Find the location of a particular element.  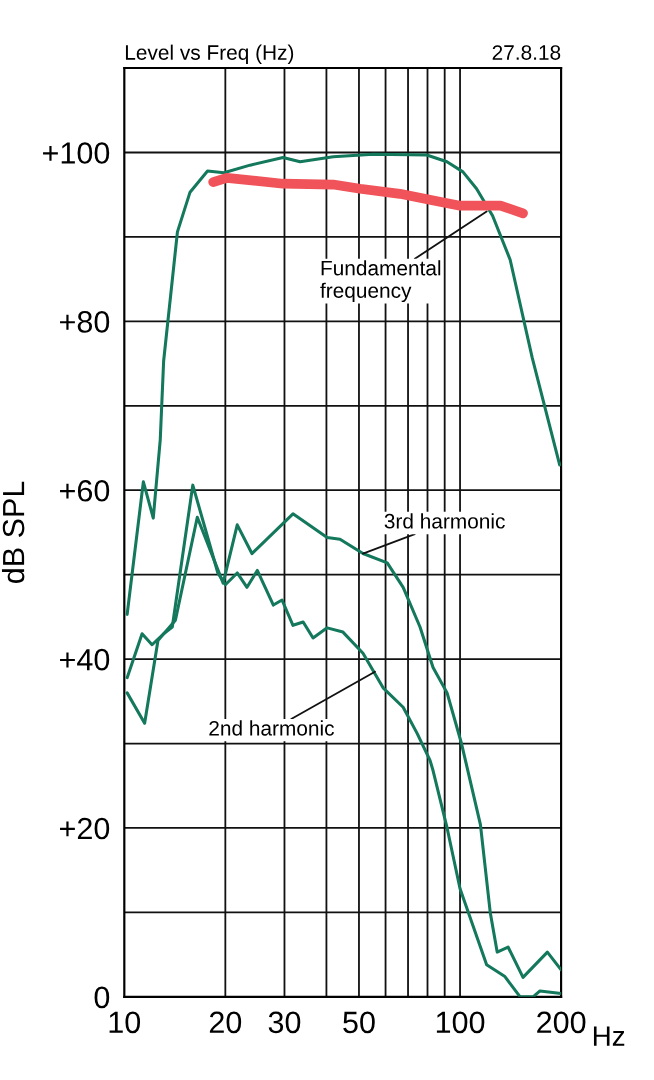

x-tick-label: 100 is located at coordinates (460, 1022).